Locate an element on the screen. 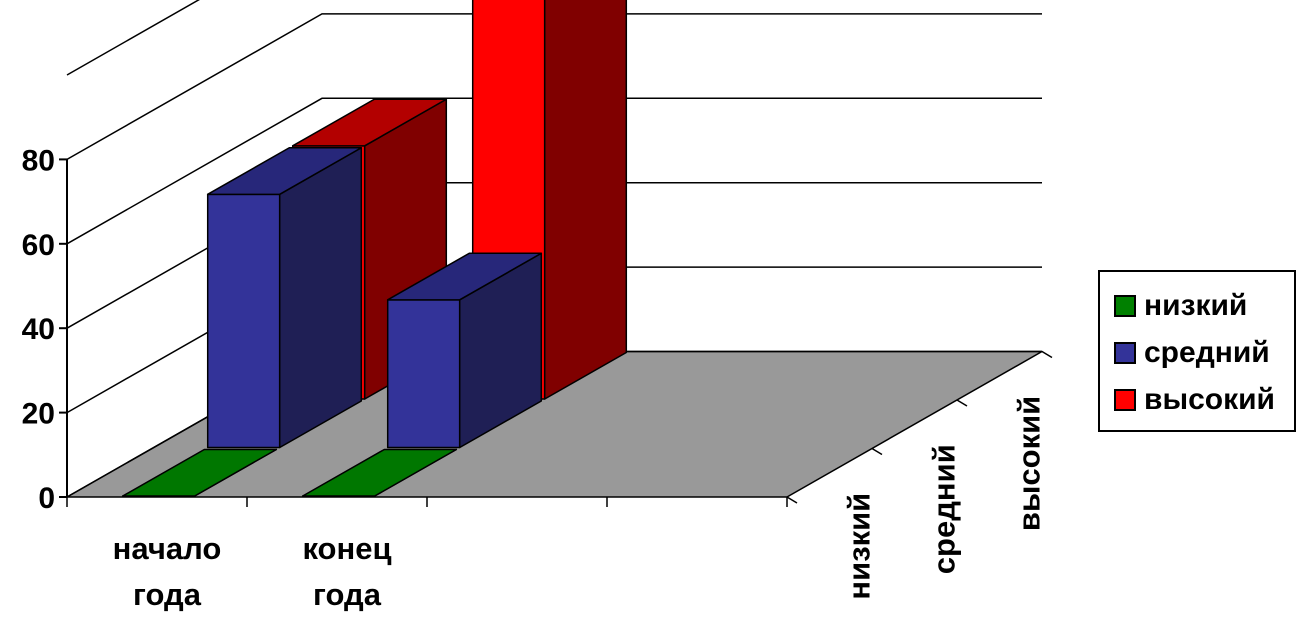  legend-item-low: низкий is located at coordinates (1204, 305).